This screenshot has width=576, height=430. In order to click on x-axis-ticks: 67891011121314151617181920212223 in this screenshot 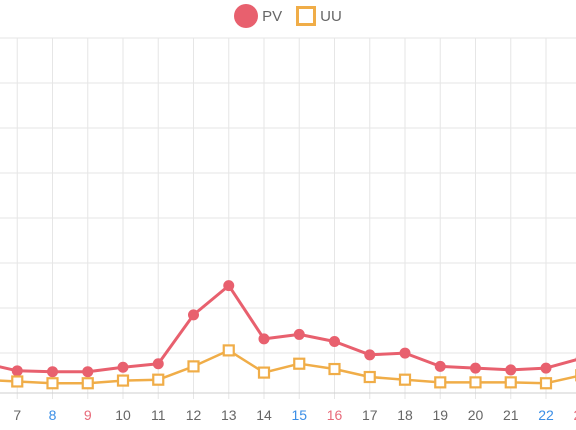, I will do `click(294, 415)`.